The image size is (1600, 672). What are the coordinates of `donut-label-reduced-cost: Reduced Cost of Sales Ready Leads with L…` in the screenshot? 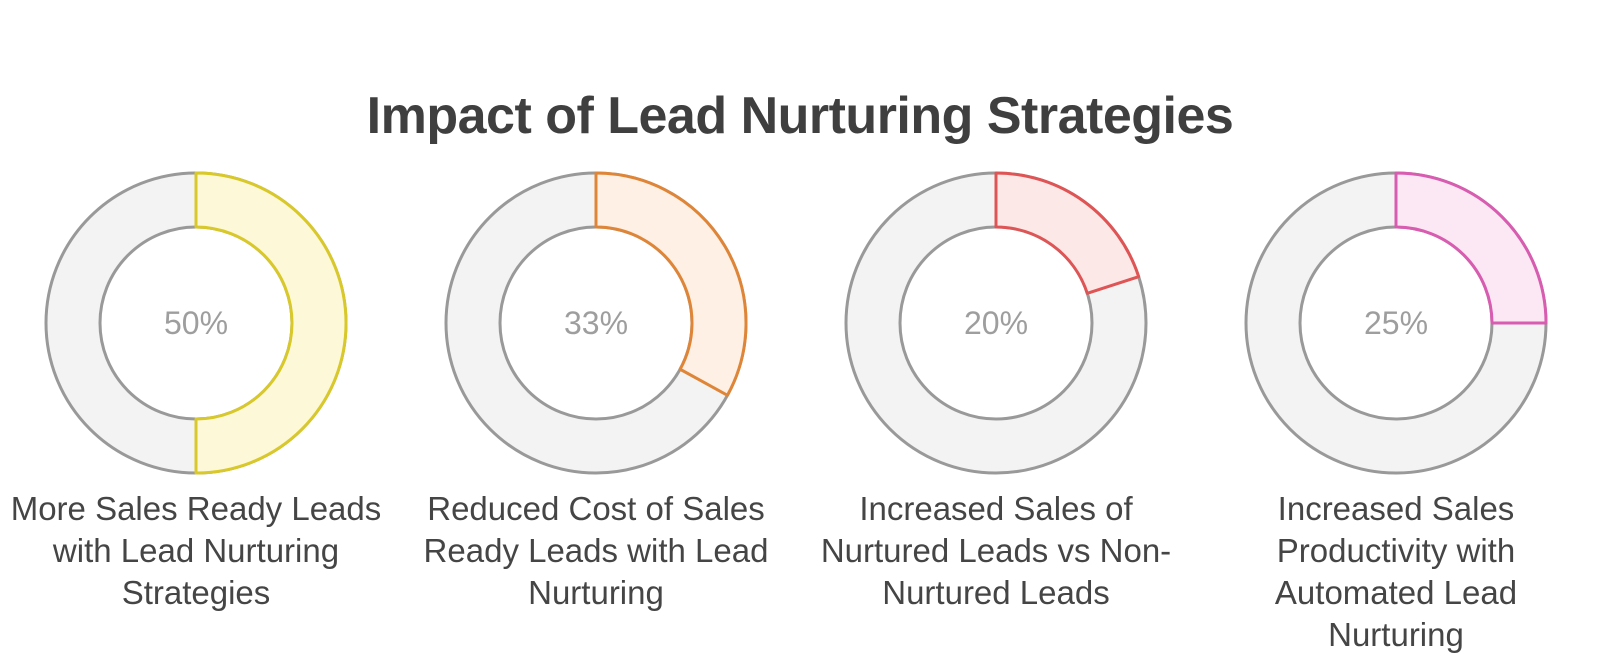 It's located at (596, 550).